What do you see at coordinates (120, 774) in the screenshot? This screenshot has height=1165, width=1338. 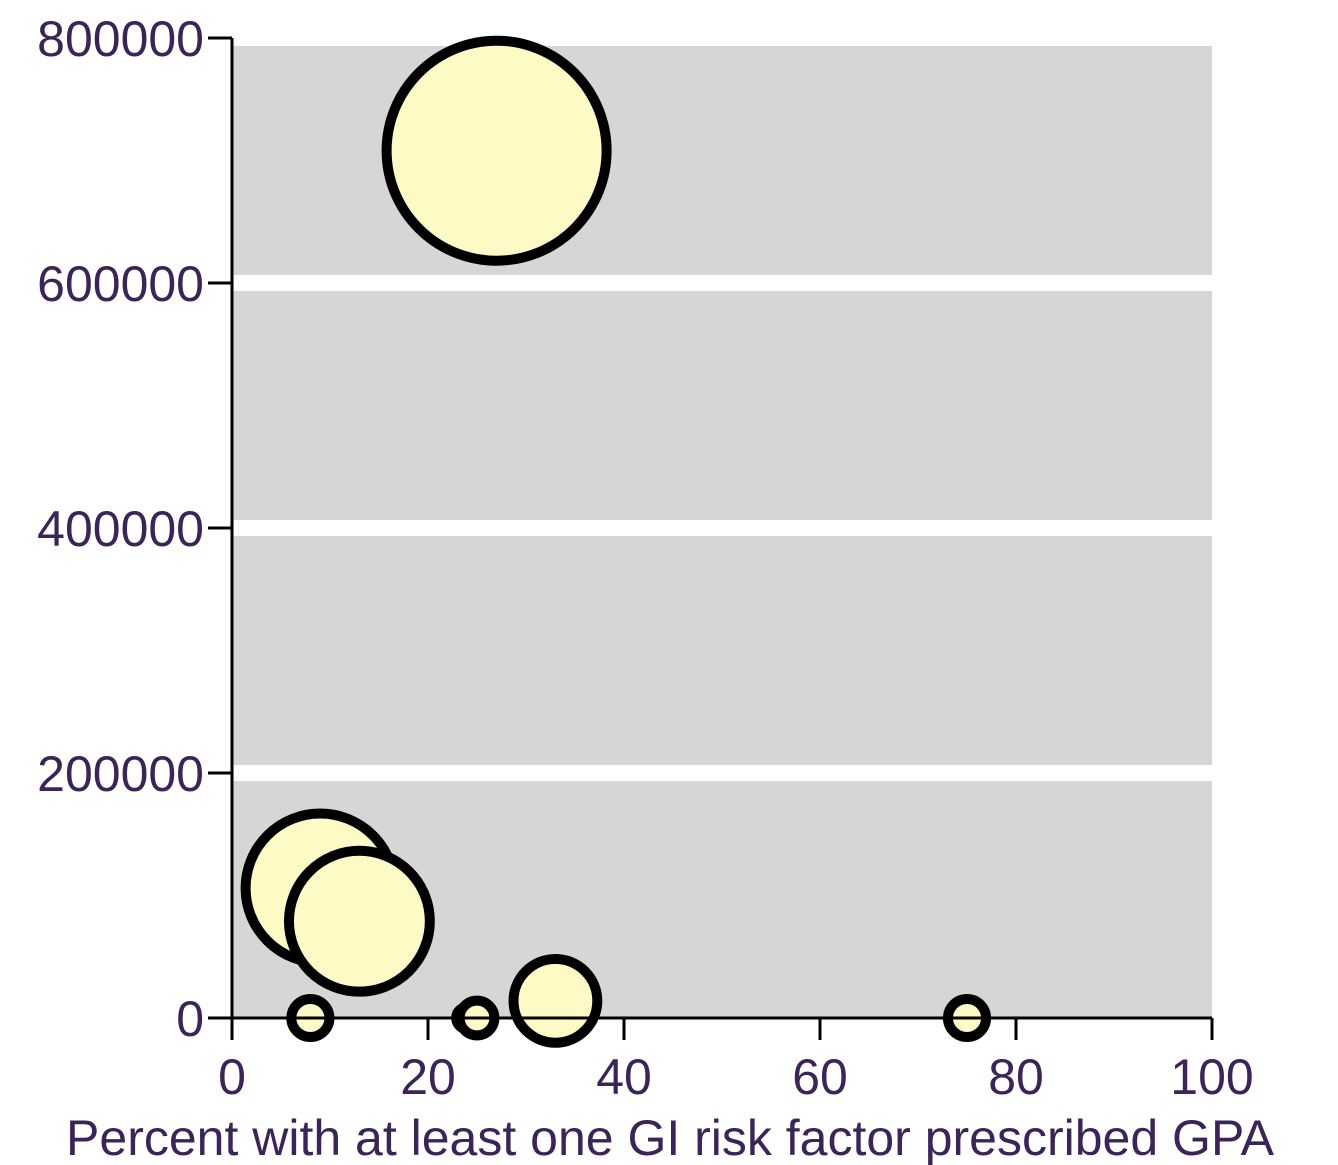 I see `y-tick-label-1: 200000` at bounding box center [120, 774].